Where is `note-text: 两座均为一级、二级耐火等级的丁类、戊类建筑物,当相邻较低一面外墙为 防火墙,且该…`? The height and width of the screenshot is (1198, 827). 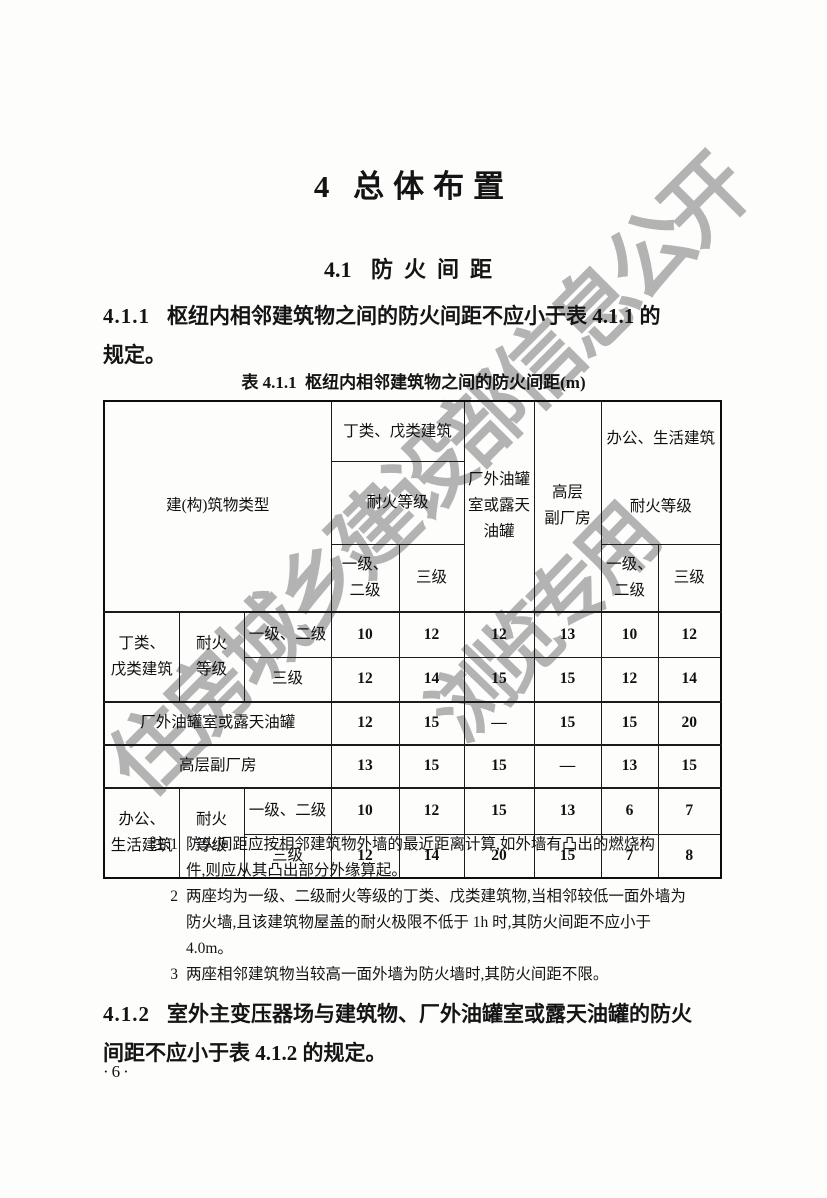
note-text: 两座均为一级、二级耐火等级的丁类、戊类建筑物,当相邻较低一面外墙为 防火墙,且该… is located at coordinates (436, 922).